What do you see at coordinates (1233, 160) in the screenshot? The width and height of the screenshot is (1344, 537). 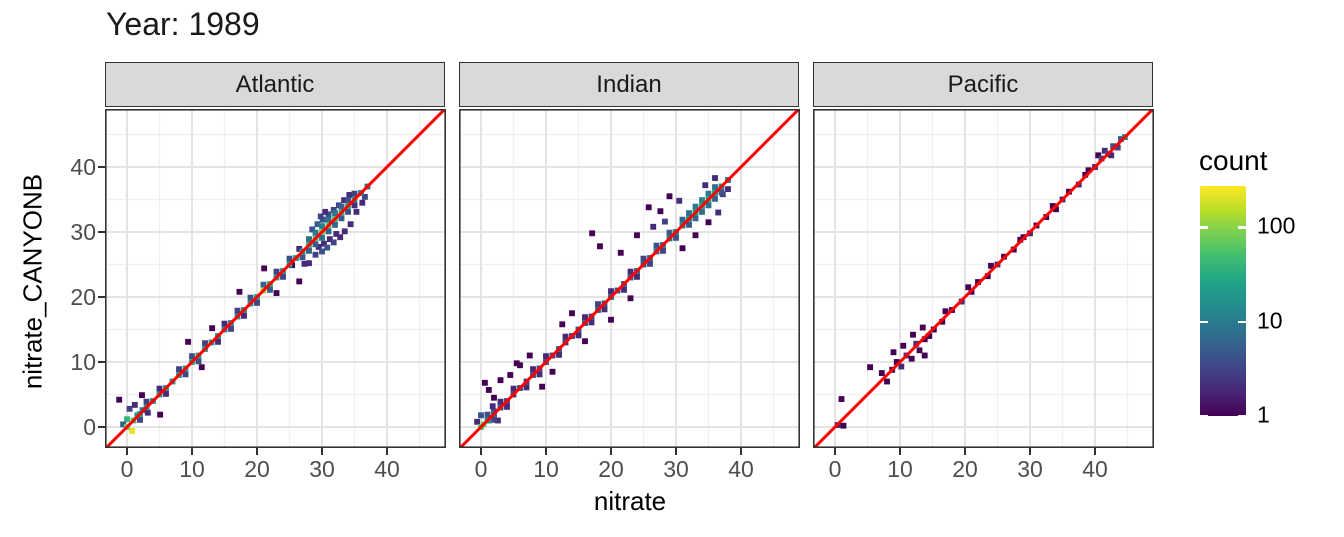 I see `legend-title: count` at bounding box center [1233, 160].